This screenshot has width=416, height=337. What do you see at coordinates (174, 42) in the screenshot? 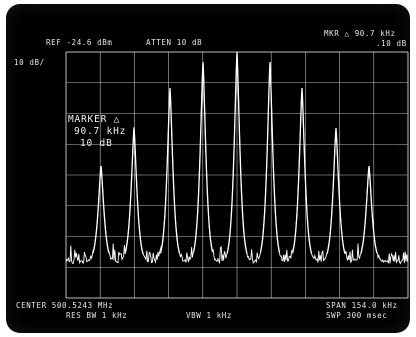
I see `attenuation-readout: ATTEN 10 dB` at bounding box center [174, 42].